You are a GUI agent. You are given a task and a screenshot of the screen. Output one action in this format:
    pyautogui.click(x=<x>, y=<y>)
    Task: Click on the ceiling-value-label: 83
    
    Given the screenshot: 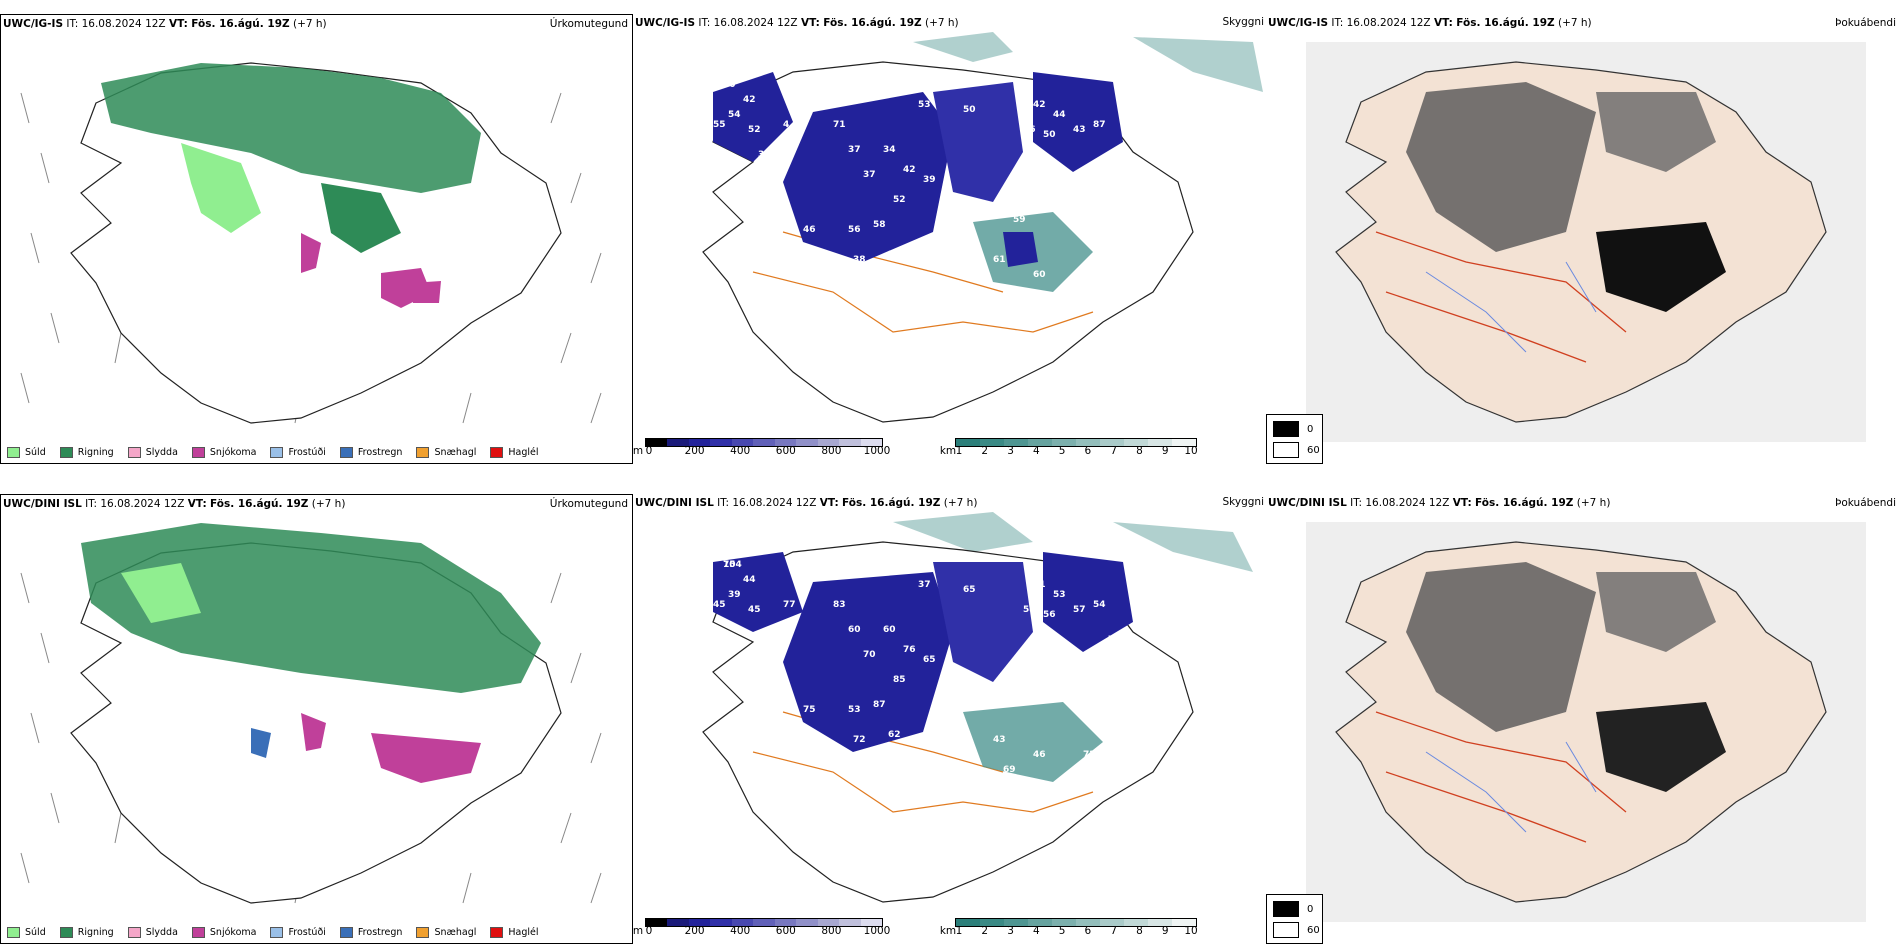 What is the action you would take?
    pyautogui.click(x=839, y=605)
    